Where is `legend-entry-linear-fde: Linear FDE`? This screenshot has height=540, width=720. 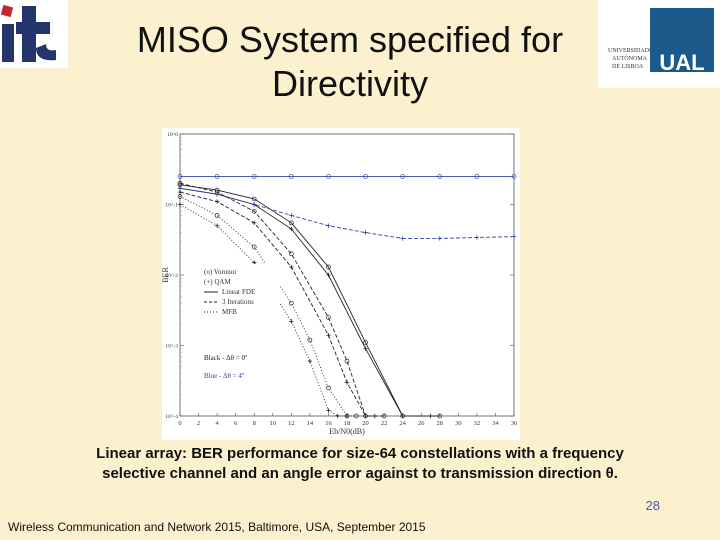 legend-entry-linear-fde: Linear FDE is located at coordinates (238, 292).